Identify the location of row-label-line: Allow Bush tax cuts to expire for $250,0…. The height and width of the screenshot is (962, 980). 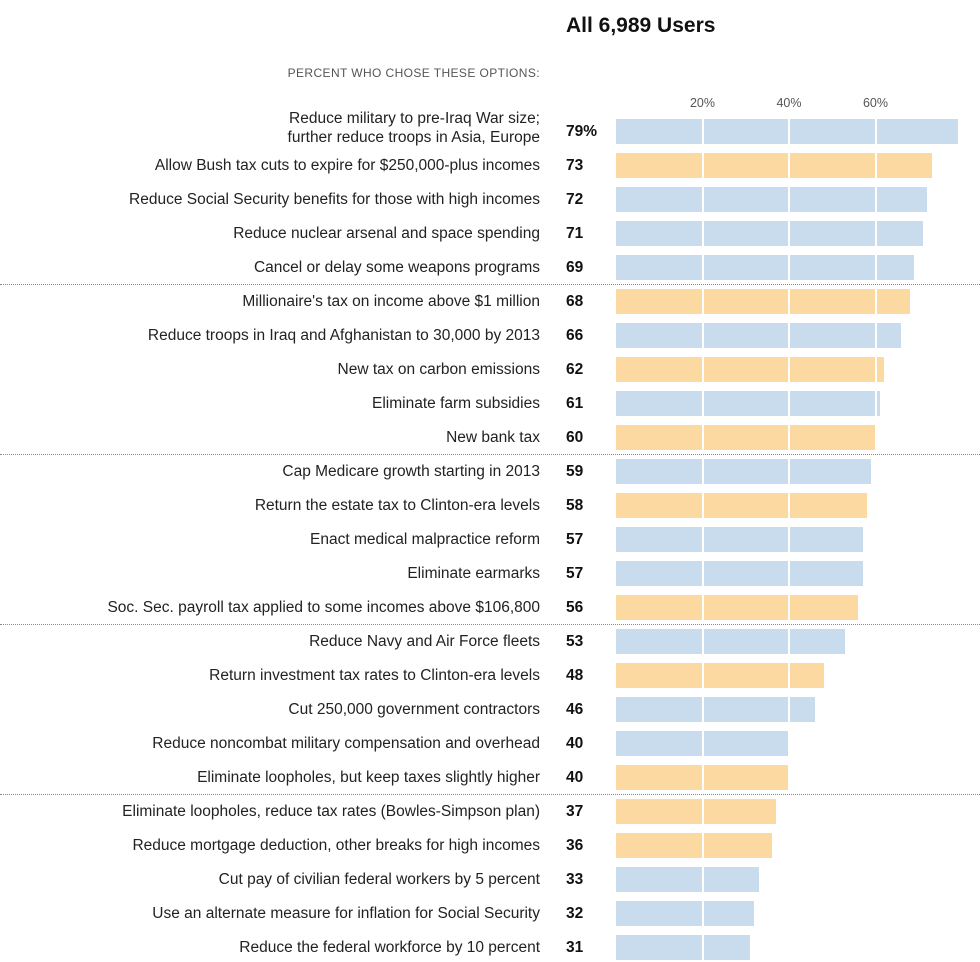
(347, 165).